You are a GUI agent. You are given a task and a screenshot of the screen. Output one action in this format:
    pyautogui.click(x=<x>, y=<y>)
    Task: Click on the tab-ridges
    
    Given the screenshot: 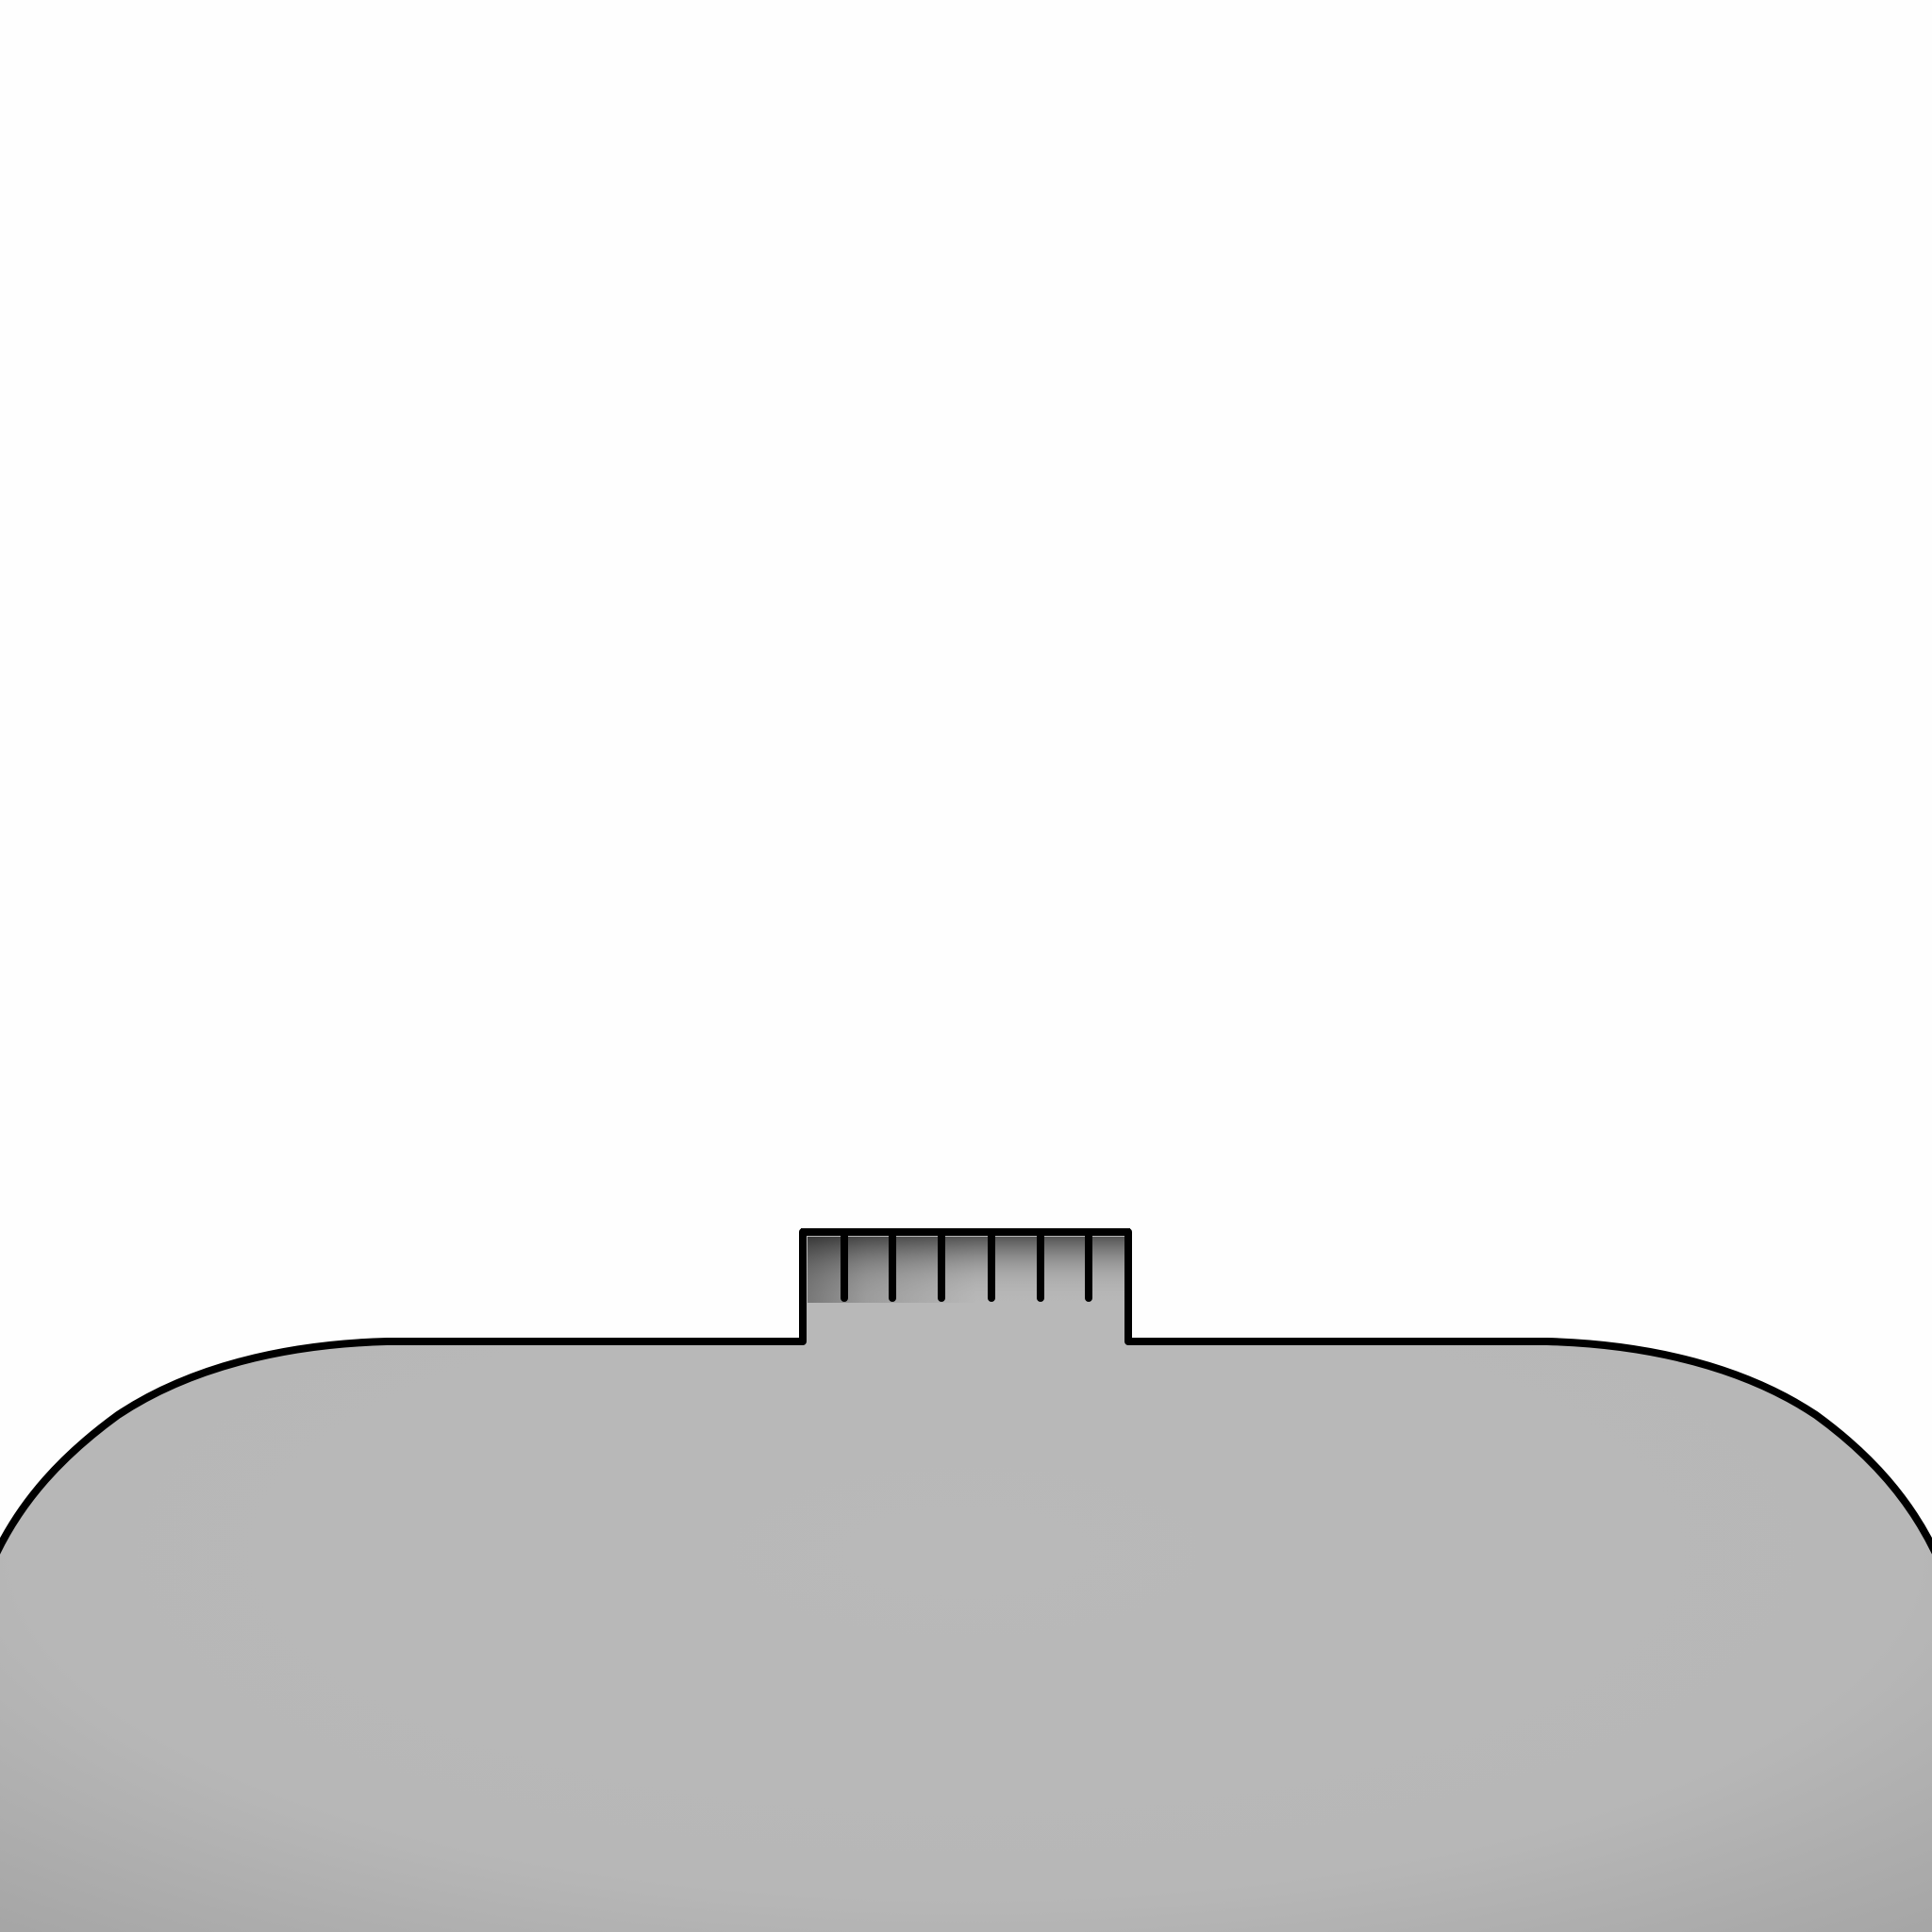 What is the action you would take?
    pyautogui.click(x=967, y=1267)
    